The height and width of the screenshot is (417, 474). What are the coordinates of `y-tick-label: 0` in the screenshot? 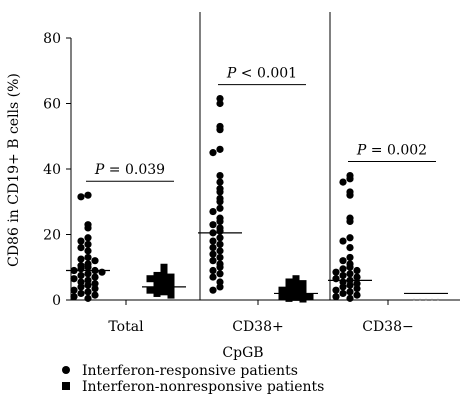 It's located at (56, 301).